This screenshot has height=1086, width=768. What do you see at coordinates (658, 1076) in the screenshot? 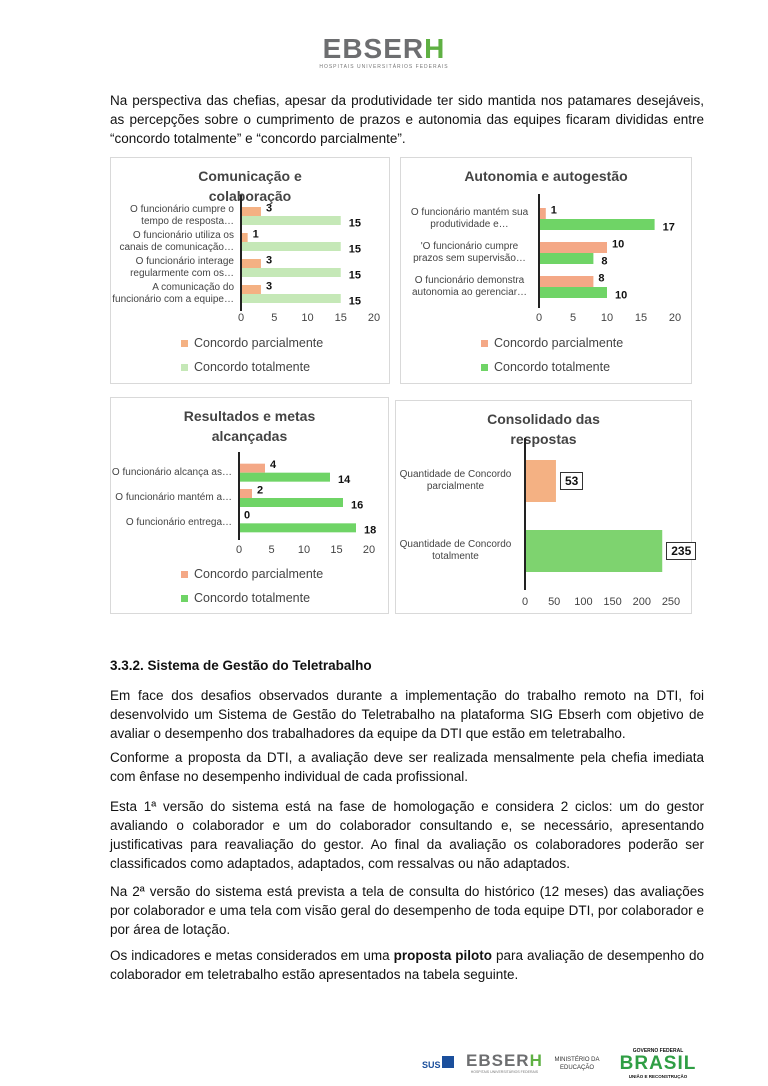
I see `footer-motto: UNIÃO E RECONSTRUÇÃO` at bounding box center [658, 1076].